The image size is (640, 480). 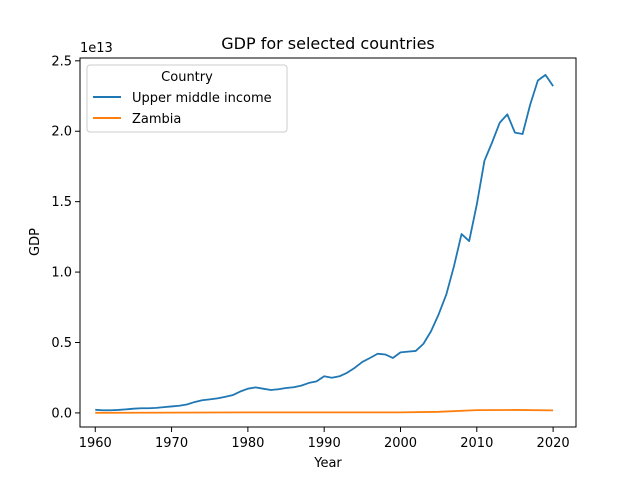 What do you see at coordinates (61, 273) in the screenshot?
I see `y-tick-label: 1.0` at bounding box center [61, 273].